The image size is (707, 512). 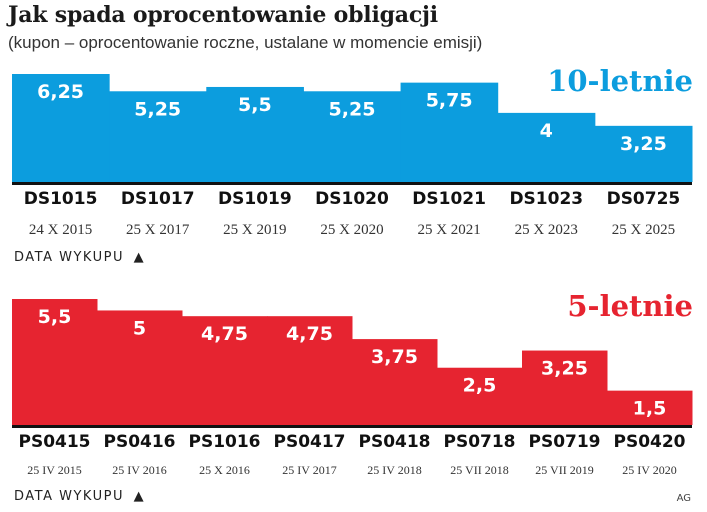 What do you see at coordinates (352, 230) in the screenshot?
I see `maturity-date-label: 25 X 2020` at bounding box center [352, 230].